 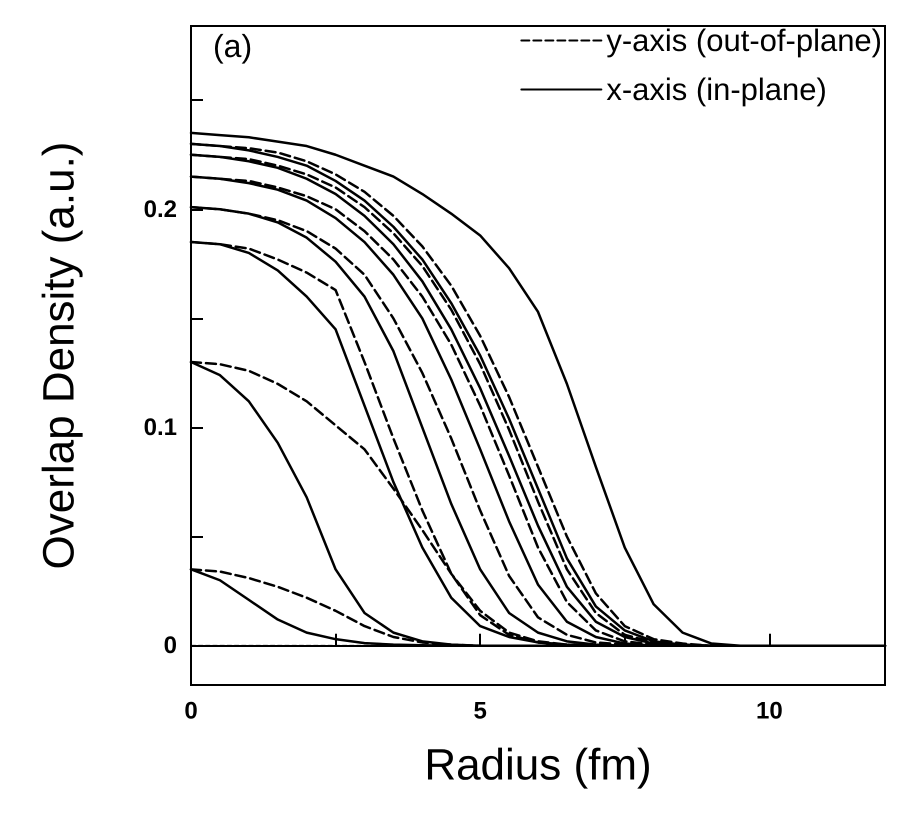 What do you see at coordinates (232, 46) in the screenshot?
I see `annotation: (a)` at bounding box center [232, 46].